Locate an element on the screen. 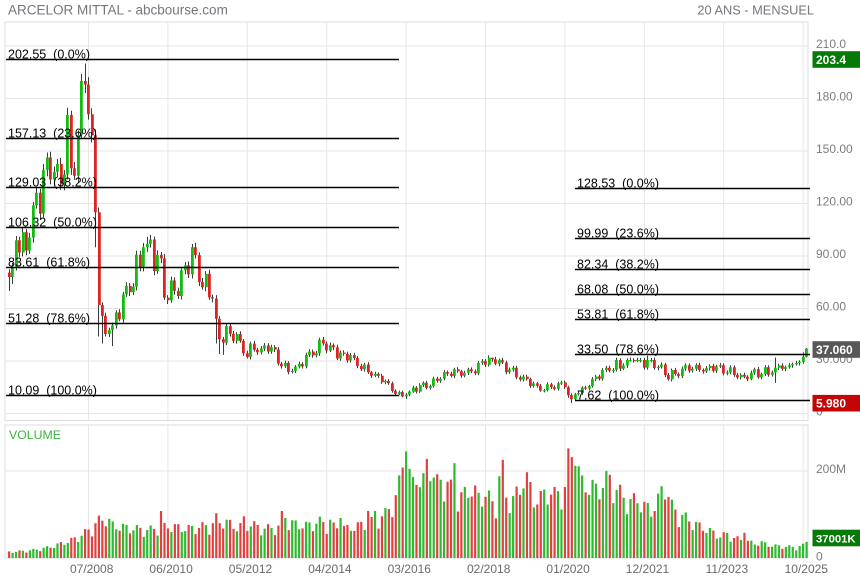  svg-text: 07/2008 is located at coordinates (92, 569).